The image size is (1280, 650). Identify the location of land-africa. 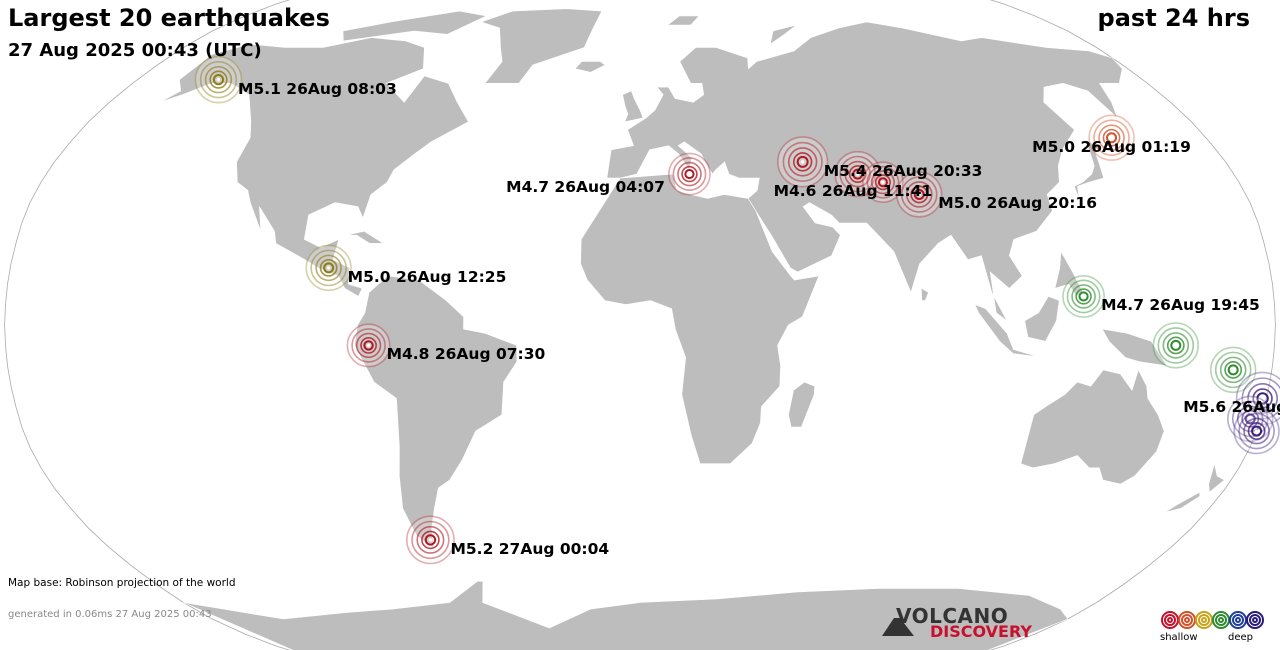
(700, 318).